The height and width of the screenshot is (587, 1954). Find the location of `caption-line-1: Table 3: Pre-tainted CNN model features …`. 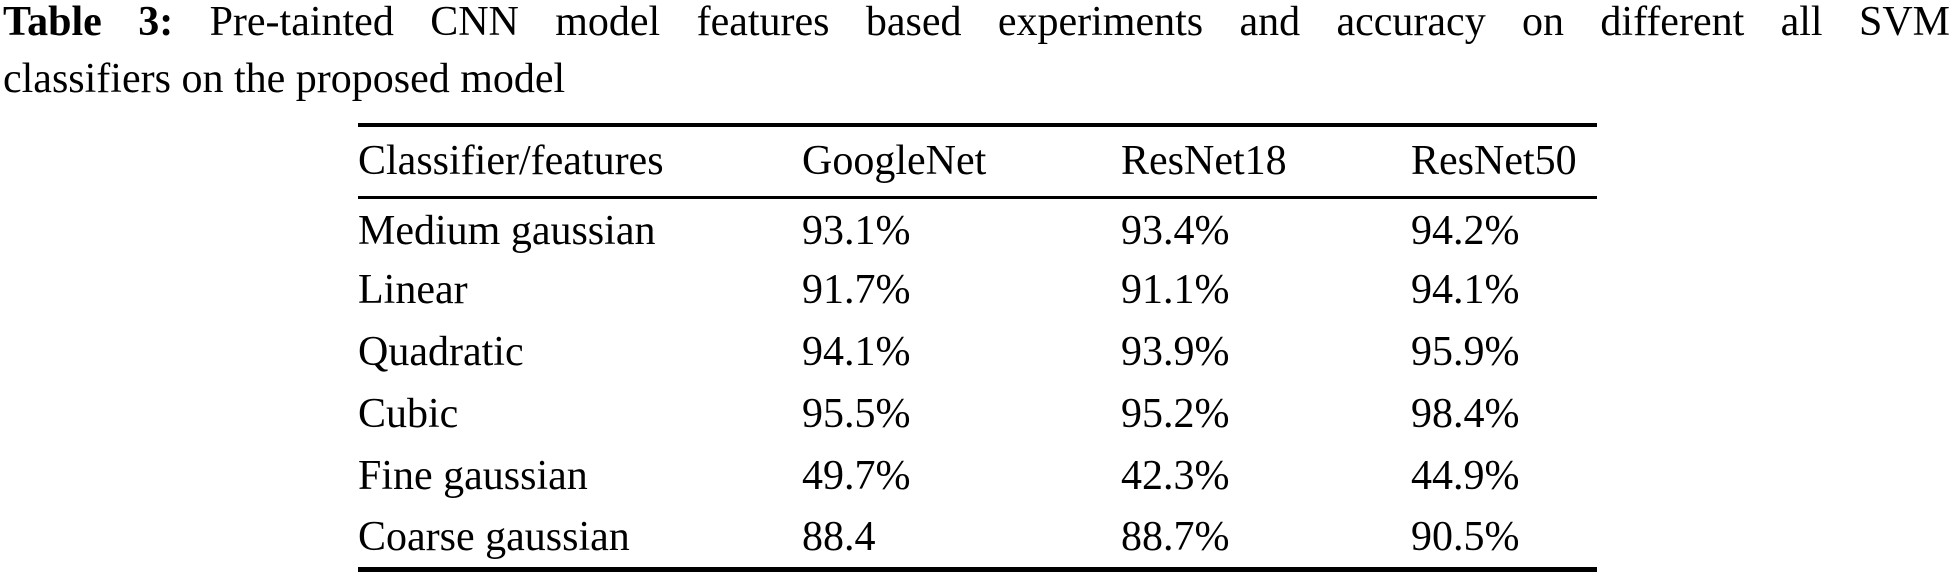

caption-line-1: Table 3: Pre-tainted CNN model features … is located at coordinates (976, 25).